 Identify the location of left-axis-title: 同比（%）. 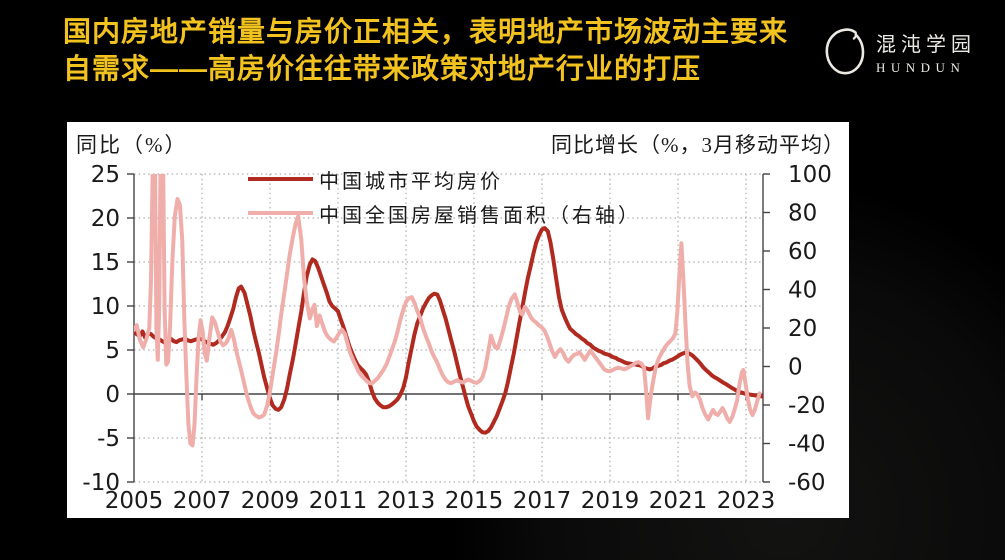
(132, 145).